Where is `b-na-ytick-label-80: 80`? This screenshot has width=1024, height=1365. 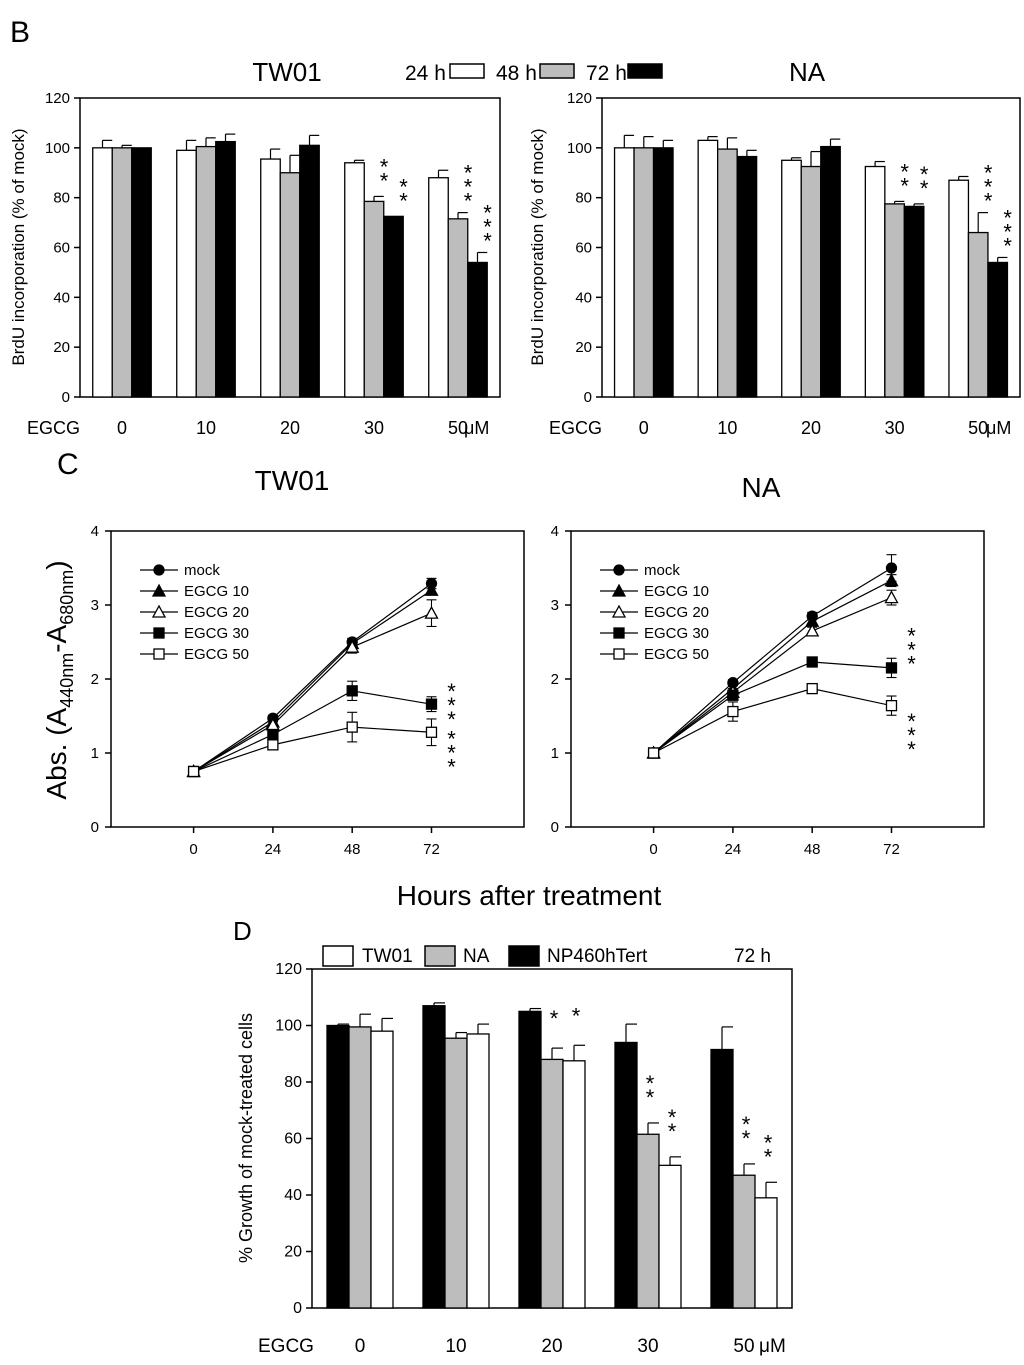
b-na-ytick-label-80: 80 is located at coordinates (583, 198).